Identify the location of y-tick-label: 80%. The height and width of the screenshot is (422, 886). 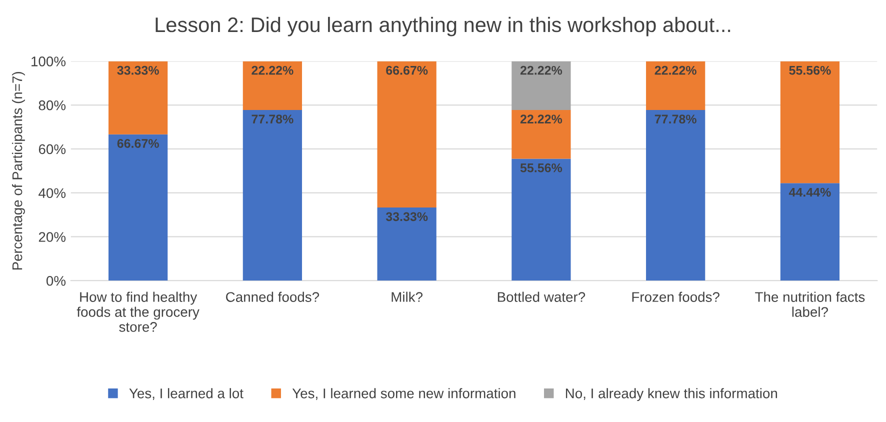
(52, 105).